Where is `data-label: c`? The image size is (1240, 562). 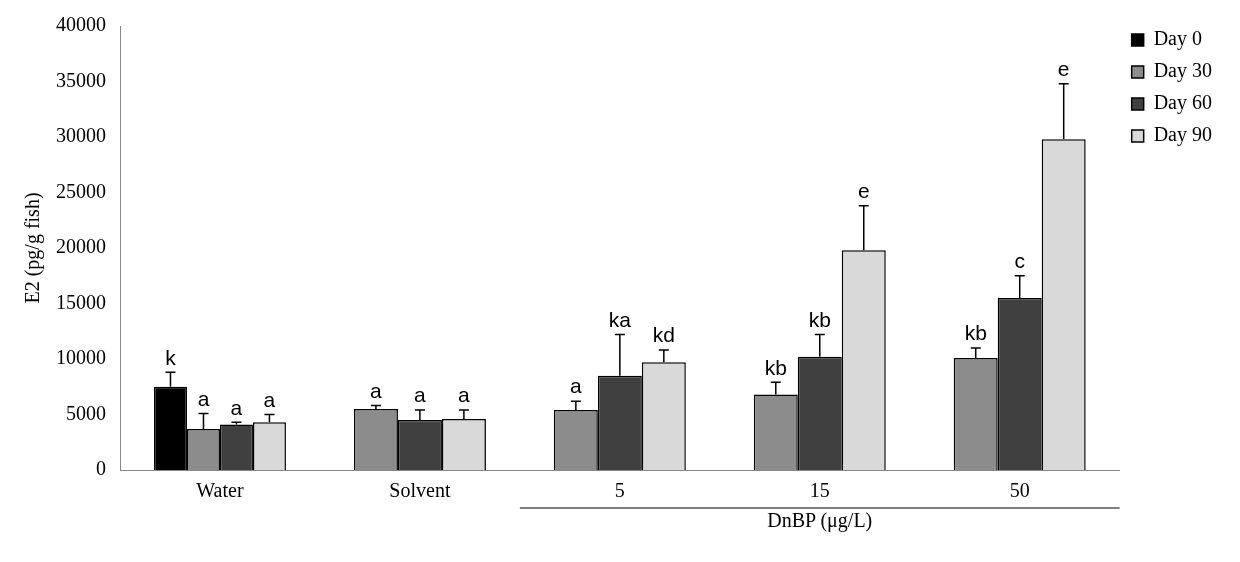 data-label: c is located at coordinates (1019, 261).